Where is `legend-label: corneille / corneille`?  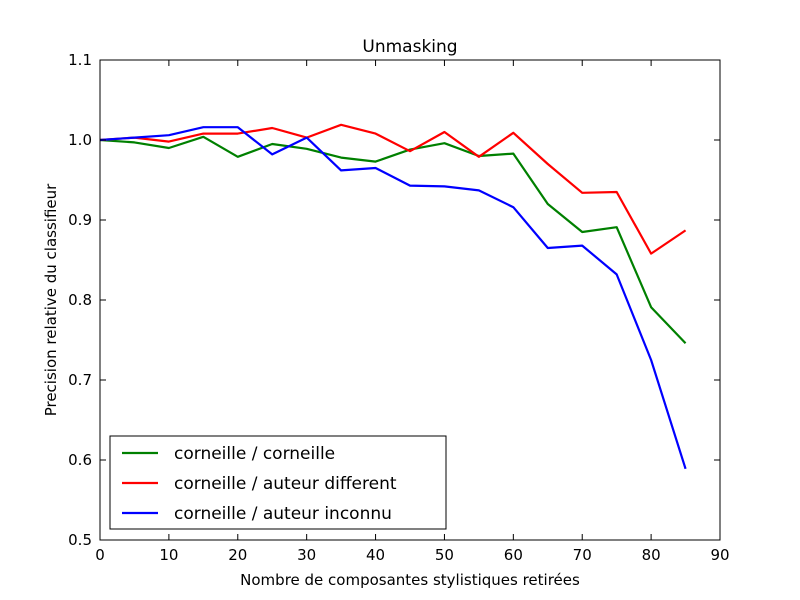 legend-label: corneille / corneille is located at coordinates (254, 454).